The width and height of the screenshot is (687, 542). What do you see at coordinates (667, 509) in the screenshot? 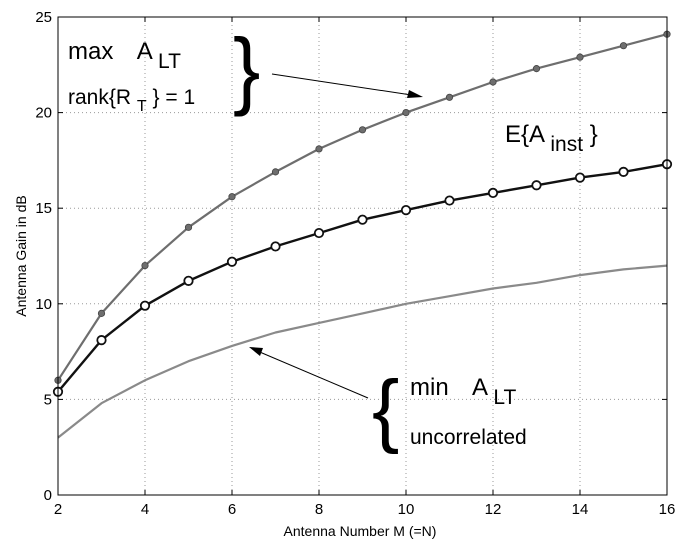
I see `x-tick-label: 16` at bounding box center [667, 509].